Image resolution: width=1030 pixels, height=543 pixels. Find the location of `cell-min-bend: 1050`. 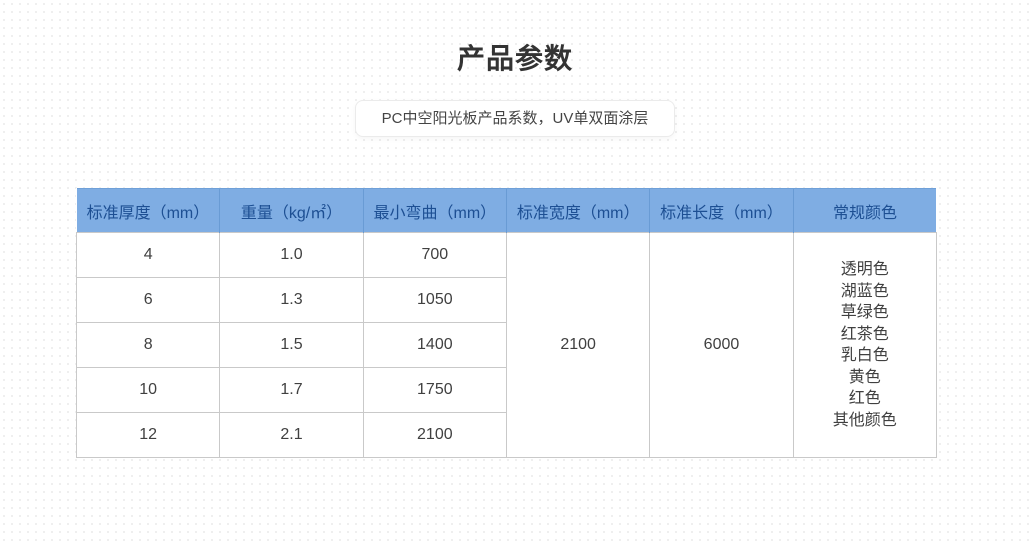

cell-min-bend: 1050 is located at coordinates (434, 300).